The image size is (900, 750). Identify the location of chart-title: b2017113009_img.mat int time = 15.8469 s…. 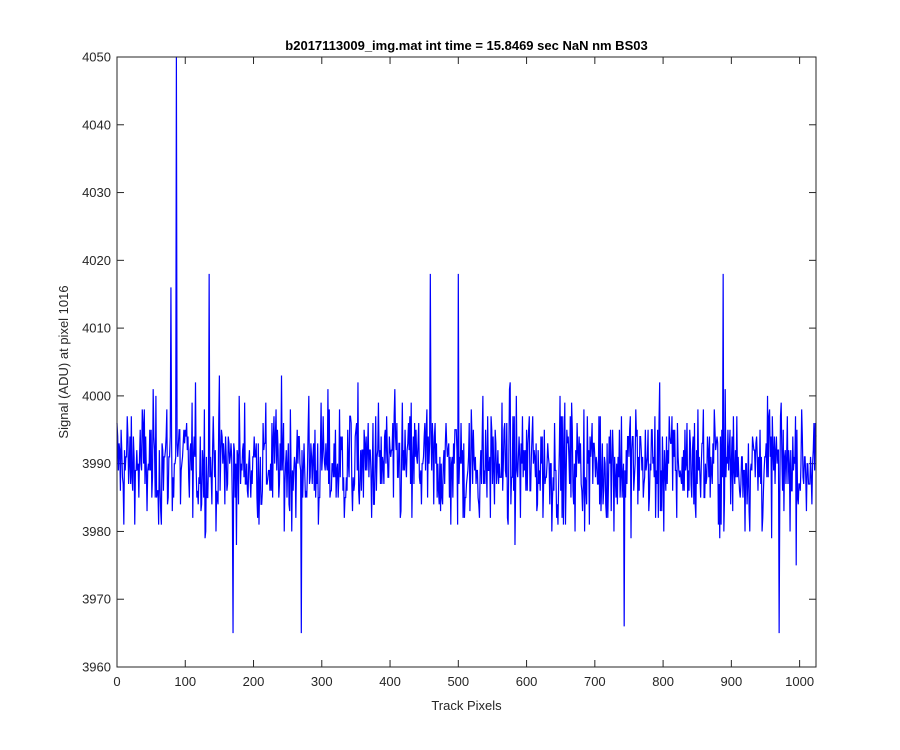
(466, 45).